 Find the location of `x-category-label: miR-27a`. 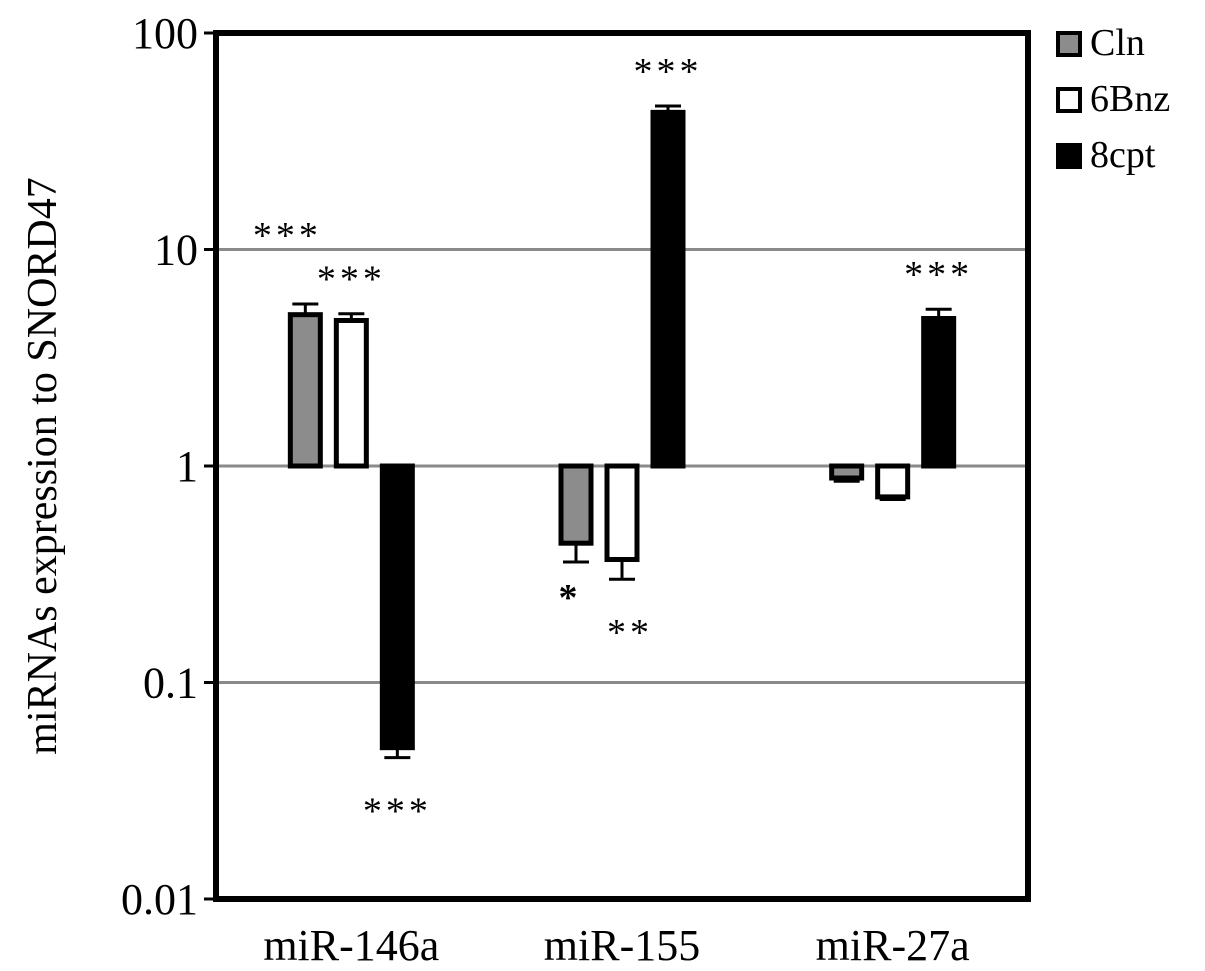

x-category-label: miR-27a is located at coordinates (893, 945).